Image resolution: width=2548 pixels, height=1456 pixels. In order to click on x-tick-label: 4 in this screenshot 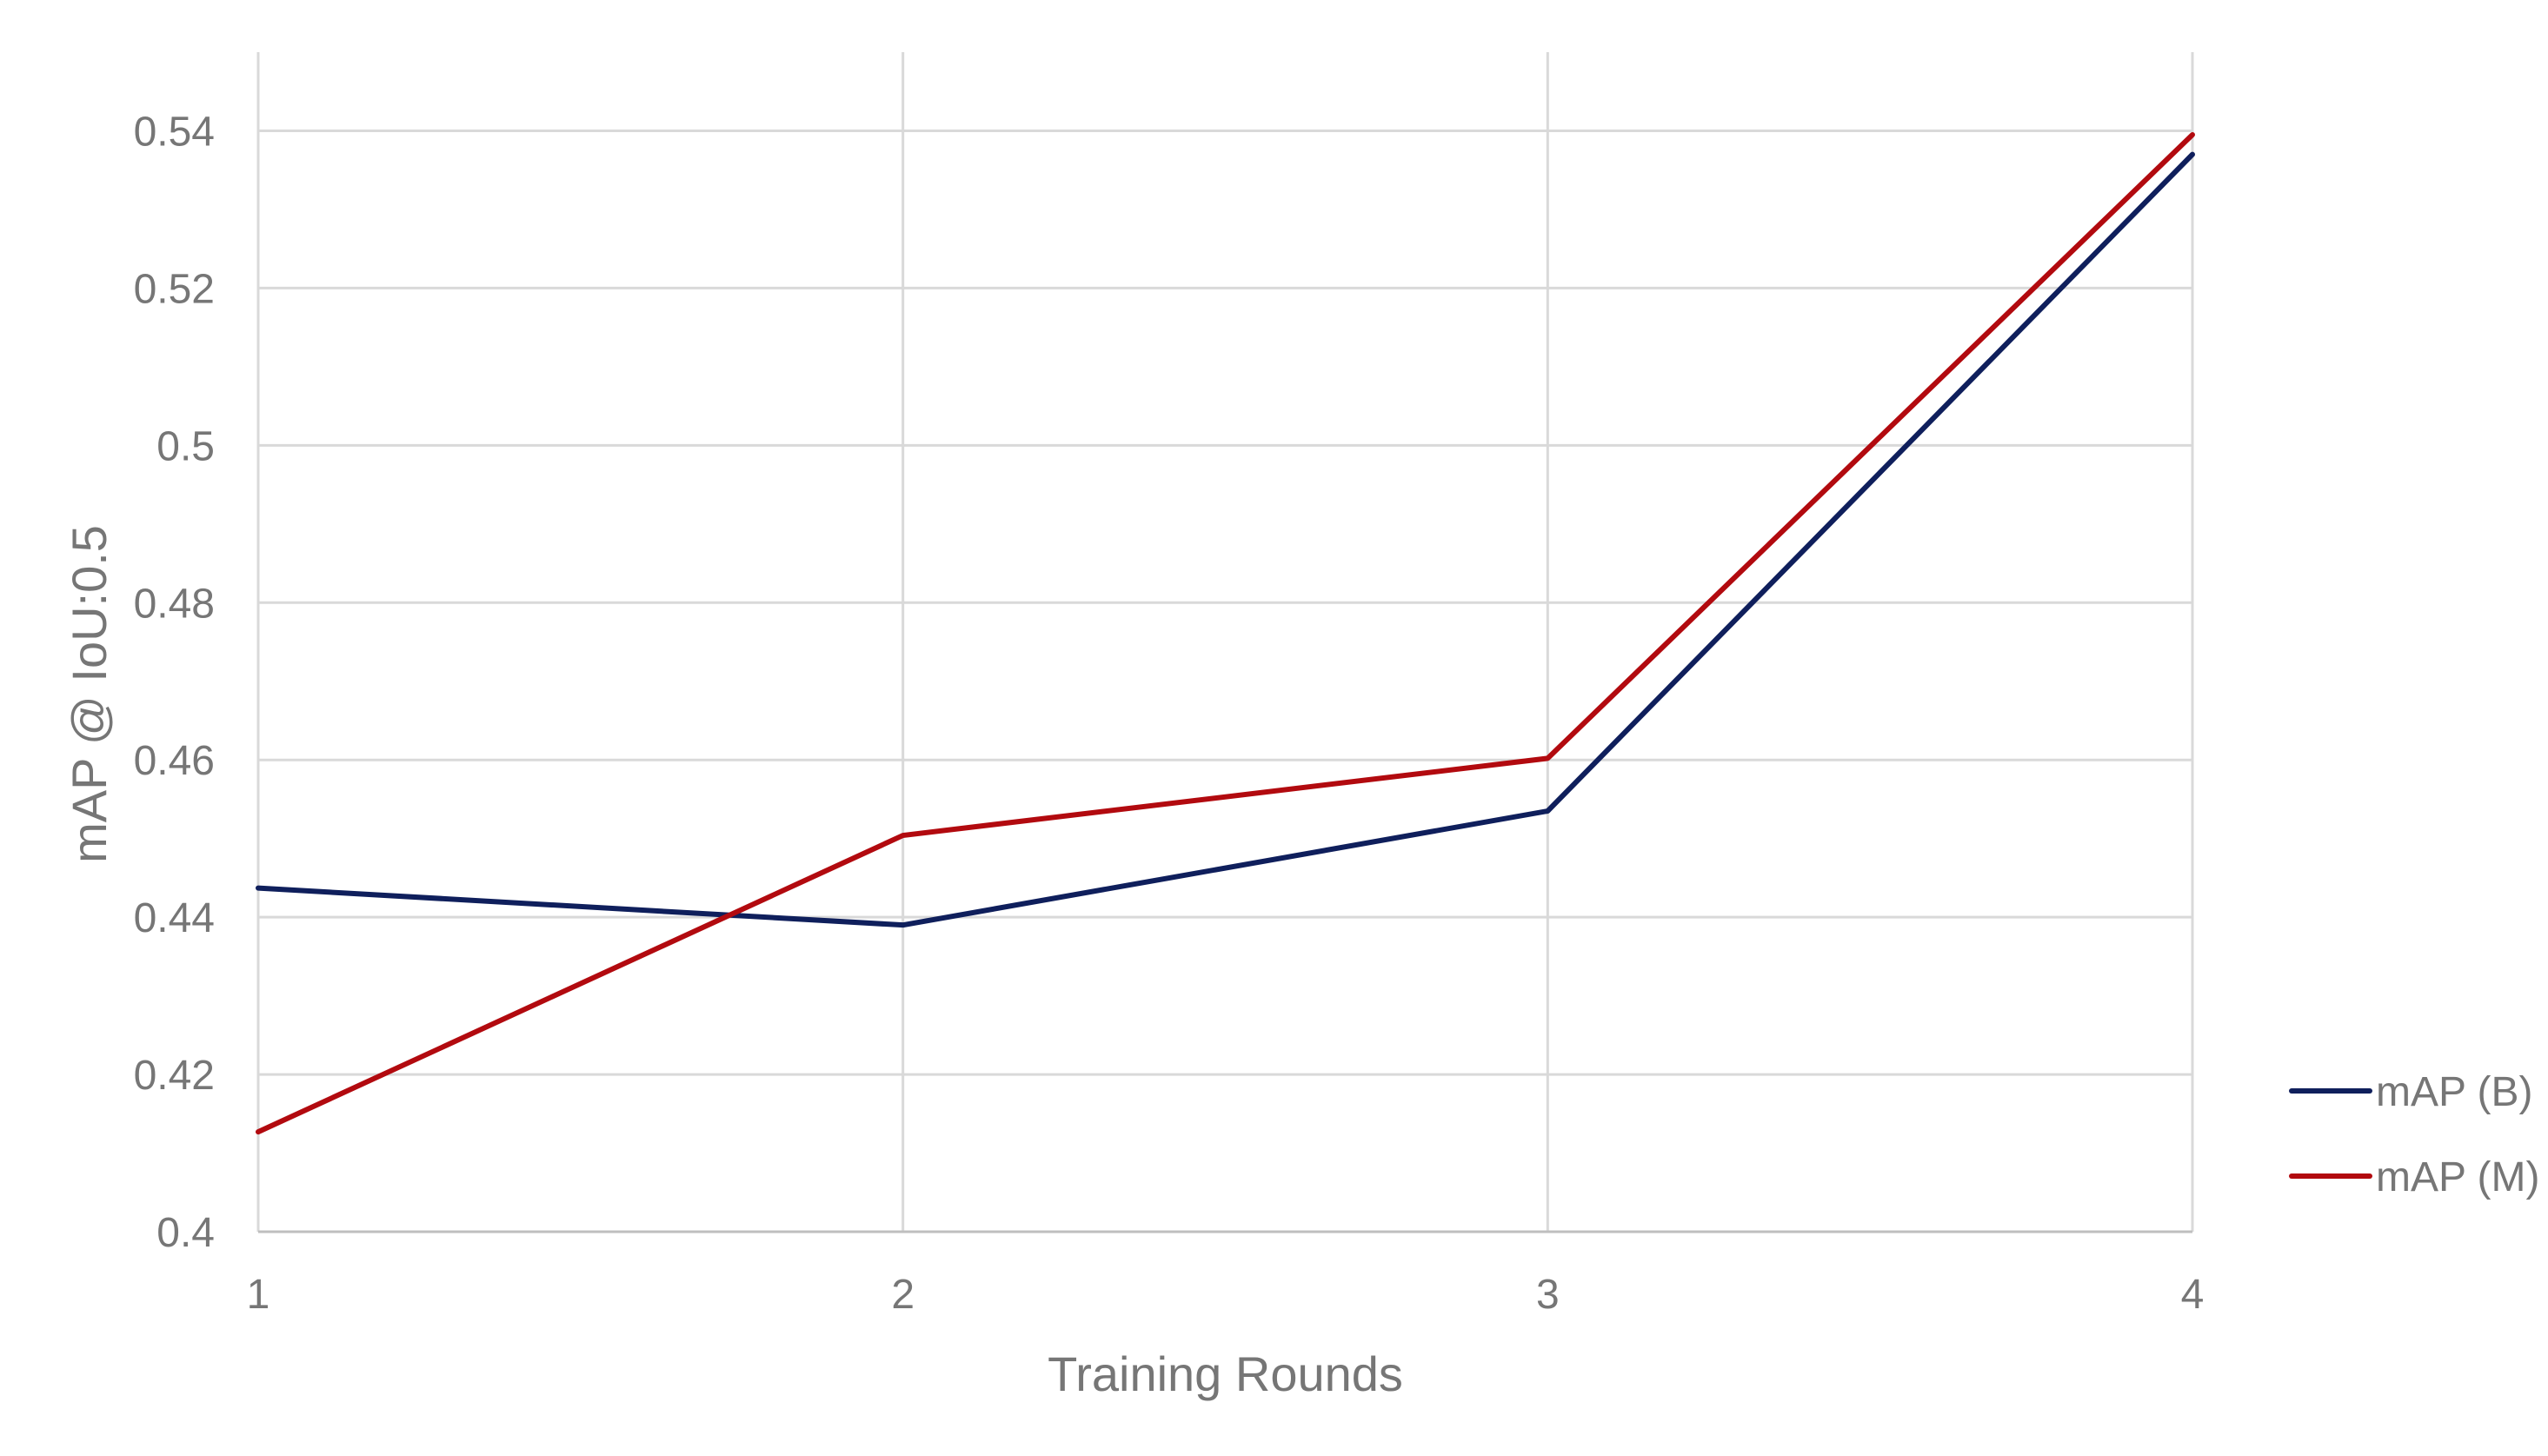, I will do `click(2193, 1295)`.